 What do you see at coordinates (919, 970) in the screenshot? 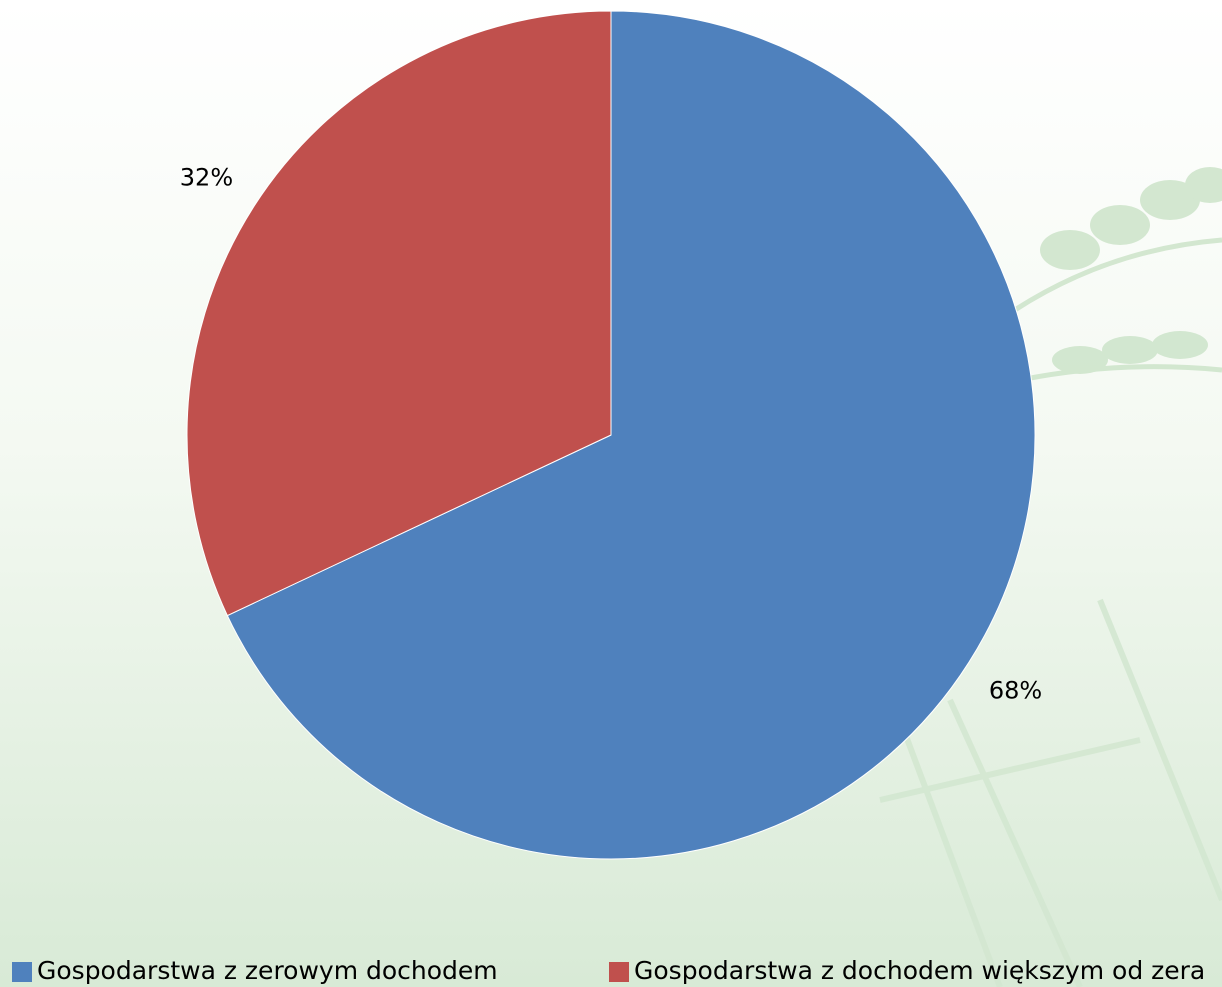
I see `legend-label: Gospodarstwa z dochodem większym od zera` at bounding box center [919, 970].